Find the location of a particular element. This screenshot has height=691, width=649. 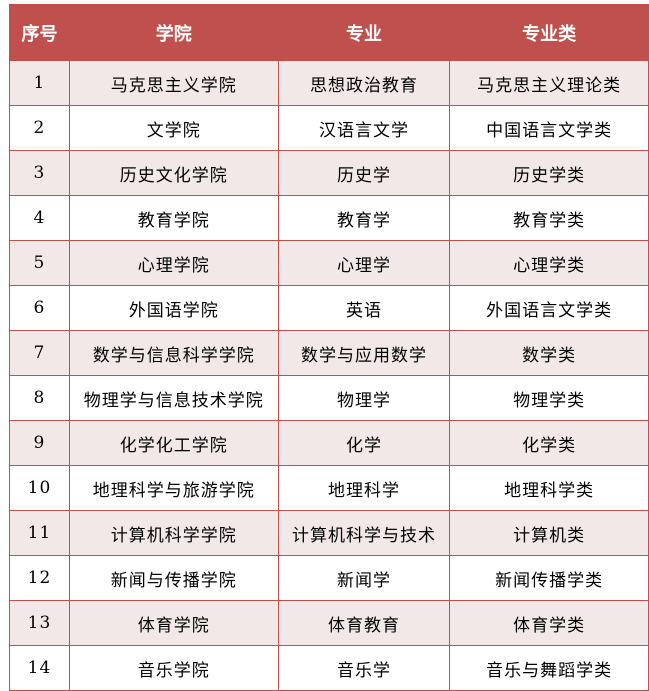

row-major: 心理学 is located at coordinates (364, 263).